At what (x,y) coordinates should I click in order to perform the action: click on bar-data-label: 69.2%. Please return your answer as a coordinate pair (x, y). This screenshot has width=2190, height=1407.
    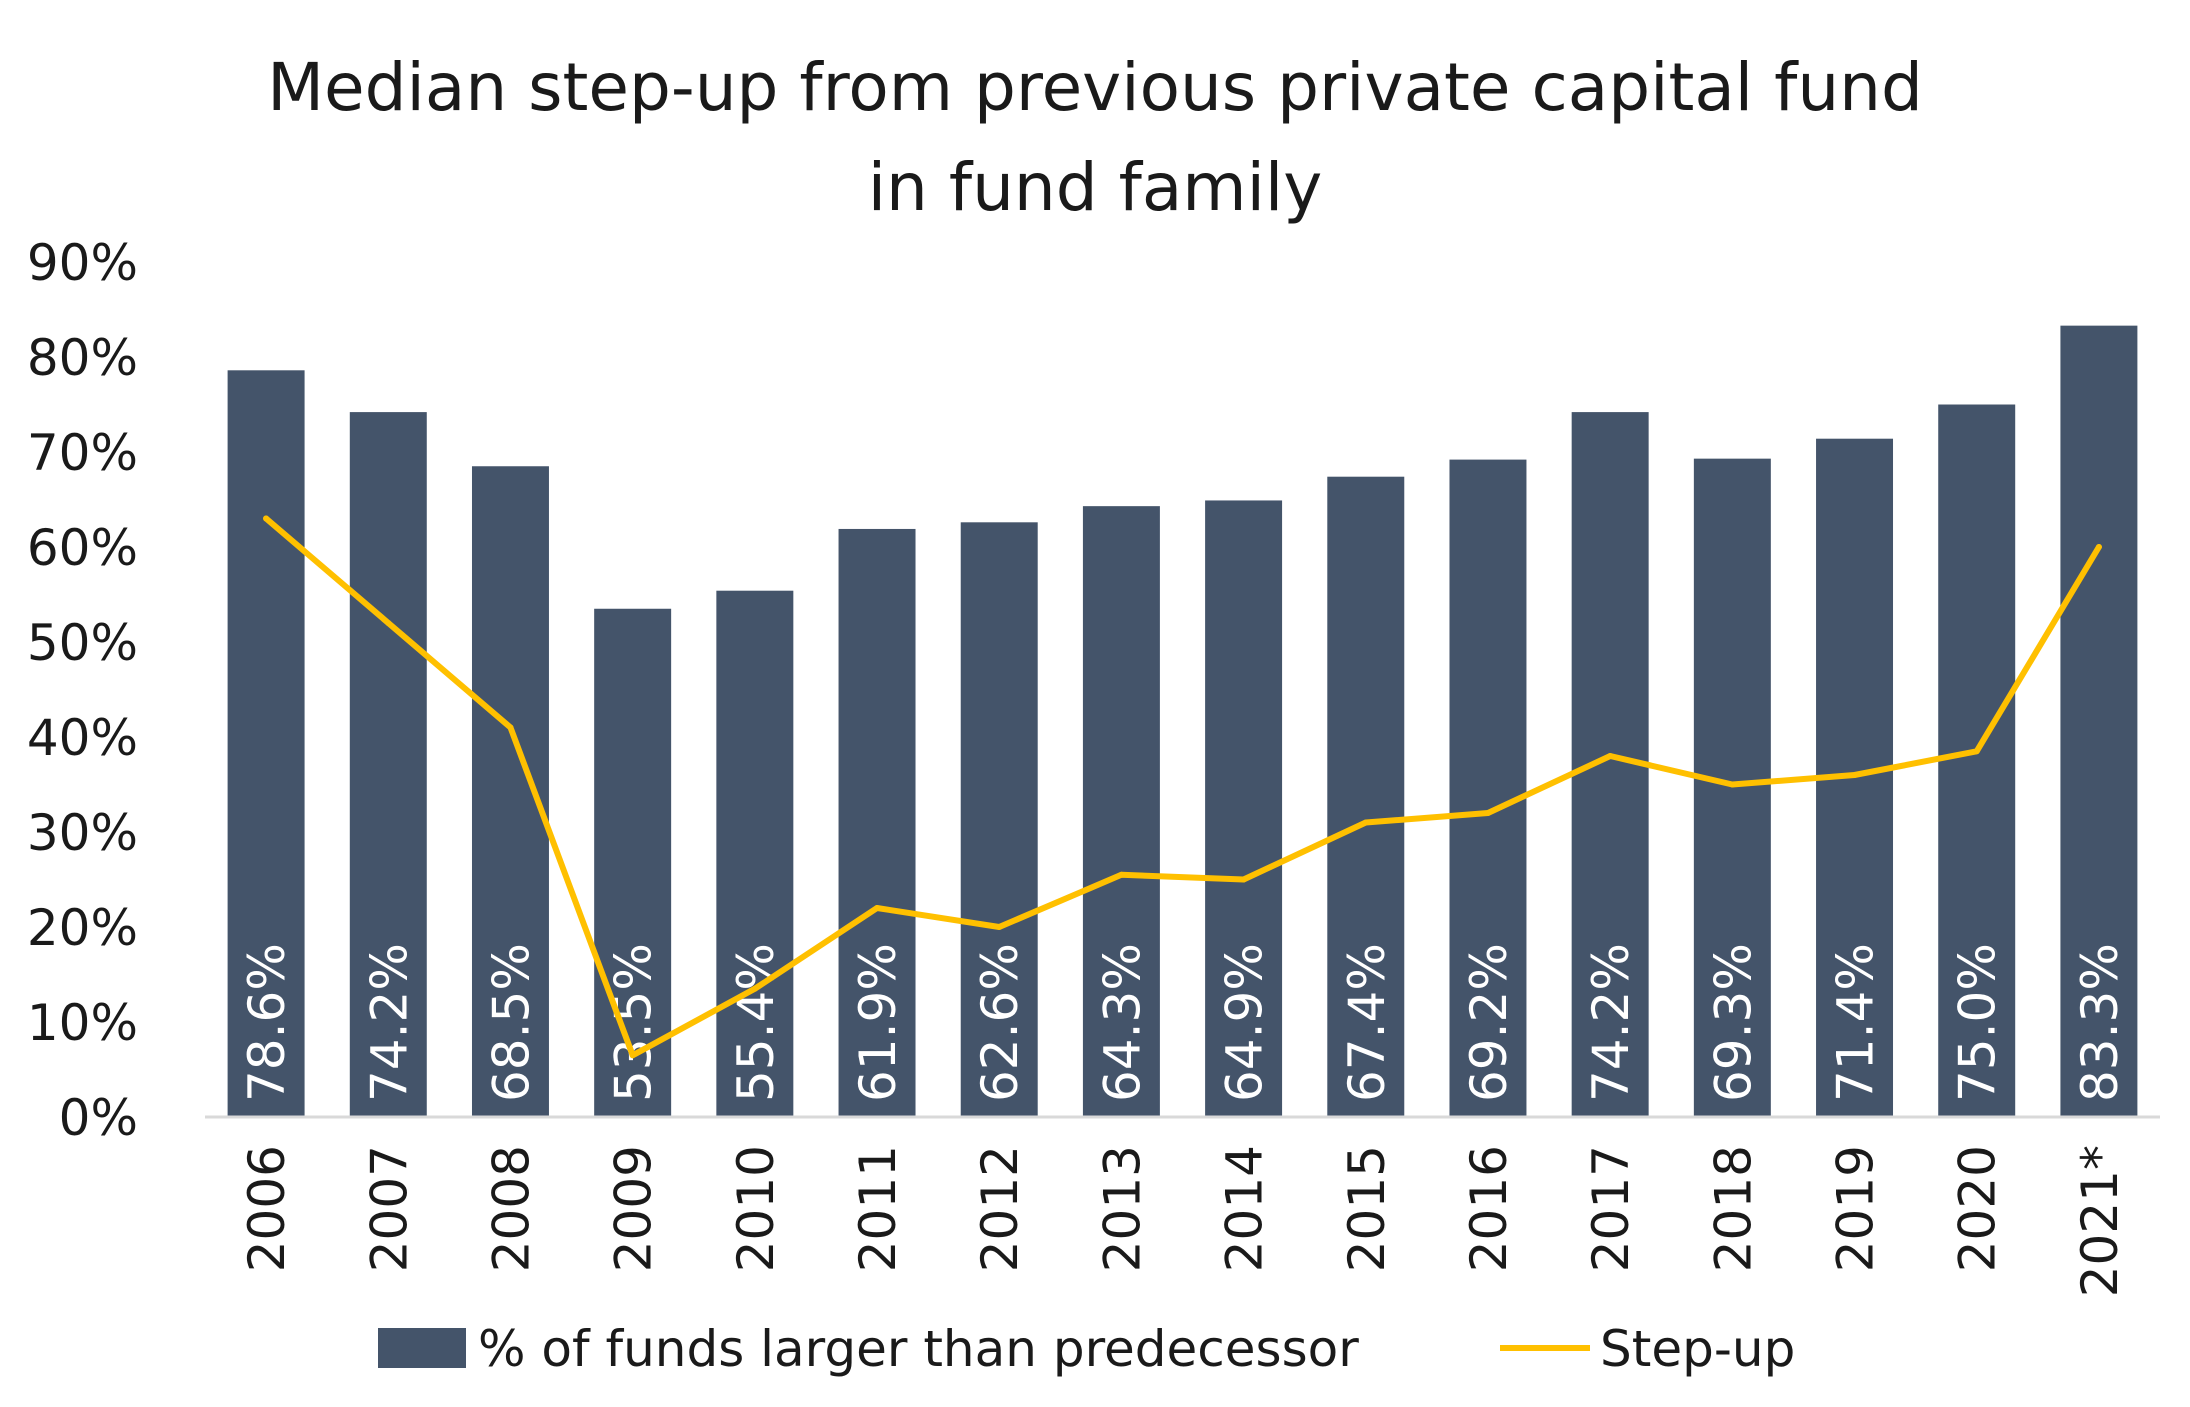
    Looking at the image, I should click on (1489, 1022).